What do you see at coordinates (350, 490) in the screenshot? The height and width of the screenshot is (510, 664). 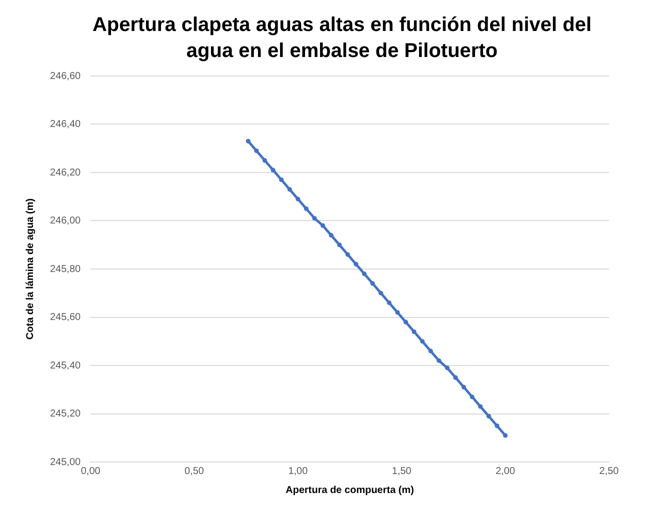 I see `x-axis-title: Apertura de compuerta (m)` at bounding box center [350, 490].